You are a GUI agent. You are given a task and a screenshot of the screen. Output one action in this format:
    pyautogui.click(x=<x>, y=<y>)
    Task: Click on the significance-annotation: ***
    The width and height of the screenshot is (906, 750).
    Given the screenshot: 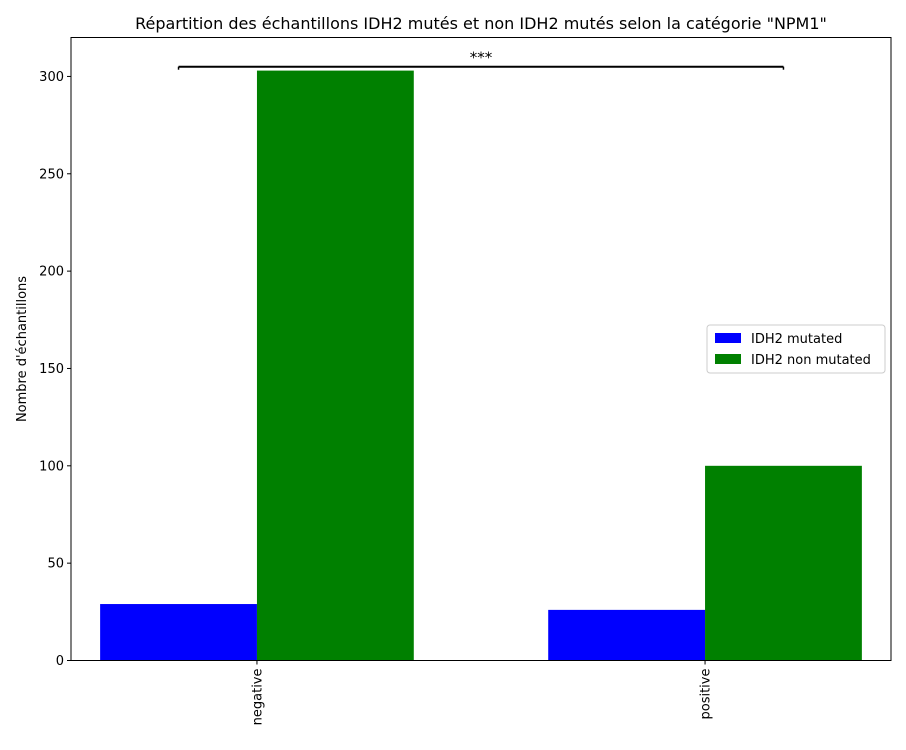 What is the action you would take?
    pyautogui.click(x=481, y=59)
    